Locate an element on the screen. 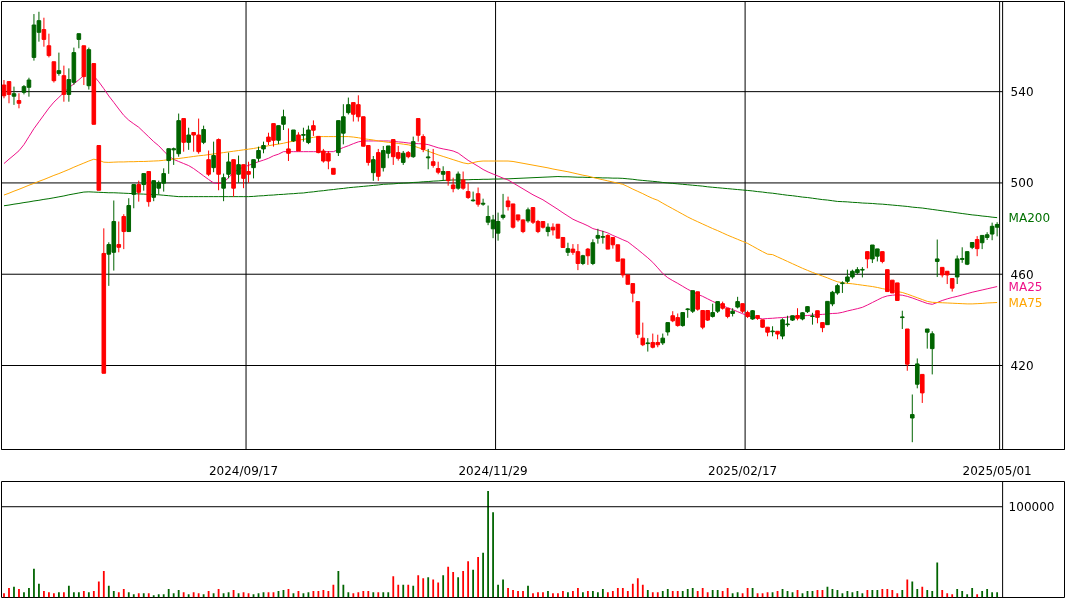  series-label: MA75 is located at coordinates (1025, 302).